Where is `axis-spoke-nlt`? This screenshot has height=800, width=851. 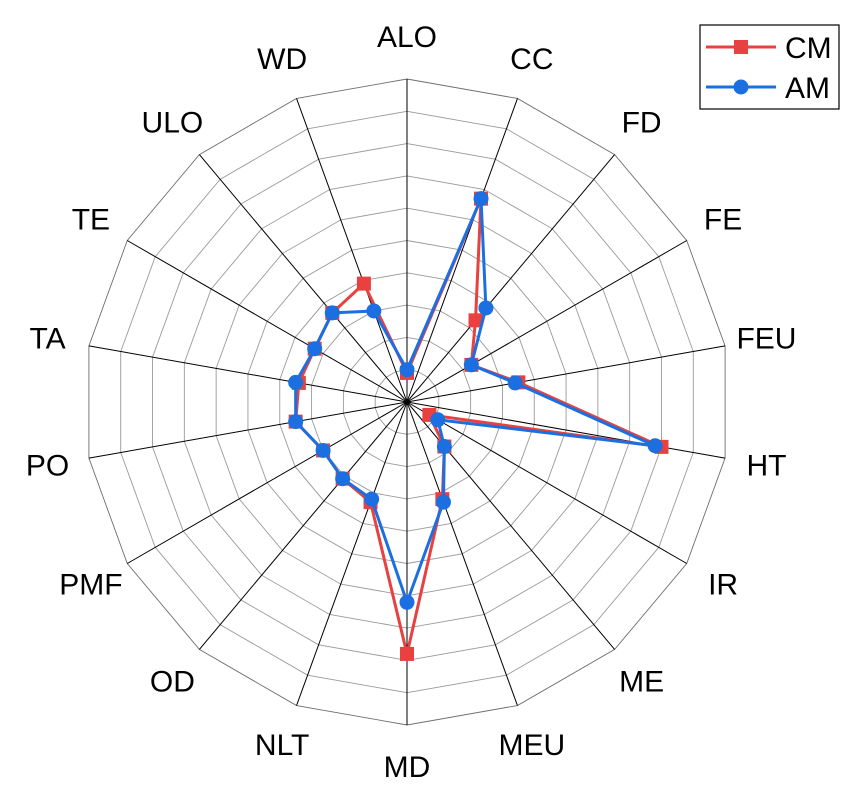
axis-spoke-nlt is located at coordinates (352, 553).